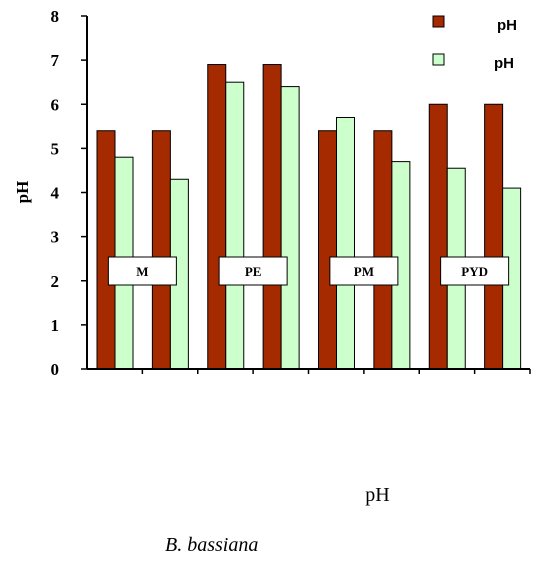  Describe the element at coordinates (345, 243) in the screenshot. I see `bar-PM-1-s2` at that location.